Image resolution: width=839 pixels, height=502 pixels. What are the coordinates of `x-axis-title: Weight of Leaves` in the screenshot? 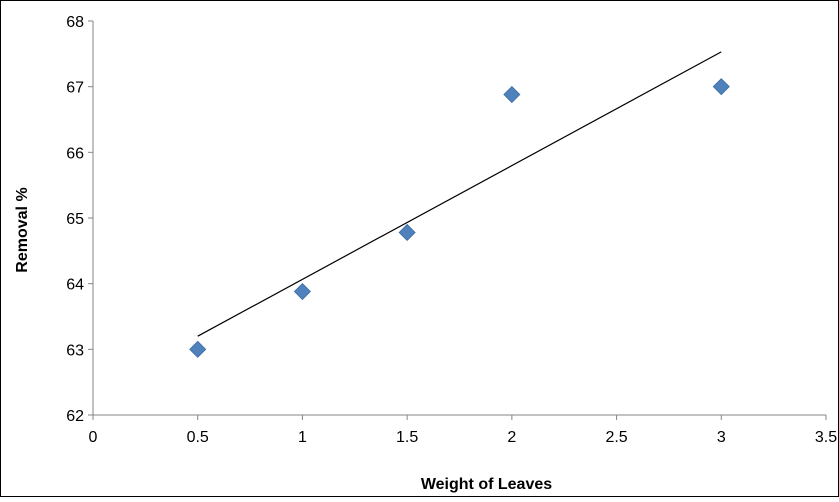 It's located at (486, 484).